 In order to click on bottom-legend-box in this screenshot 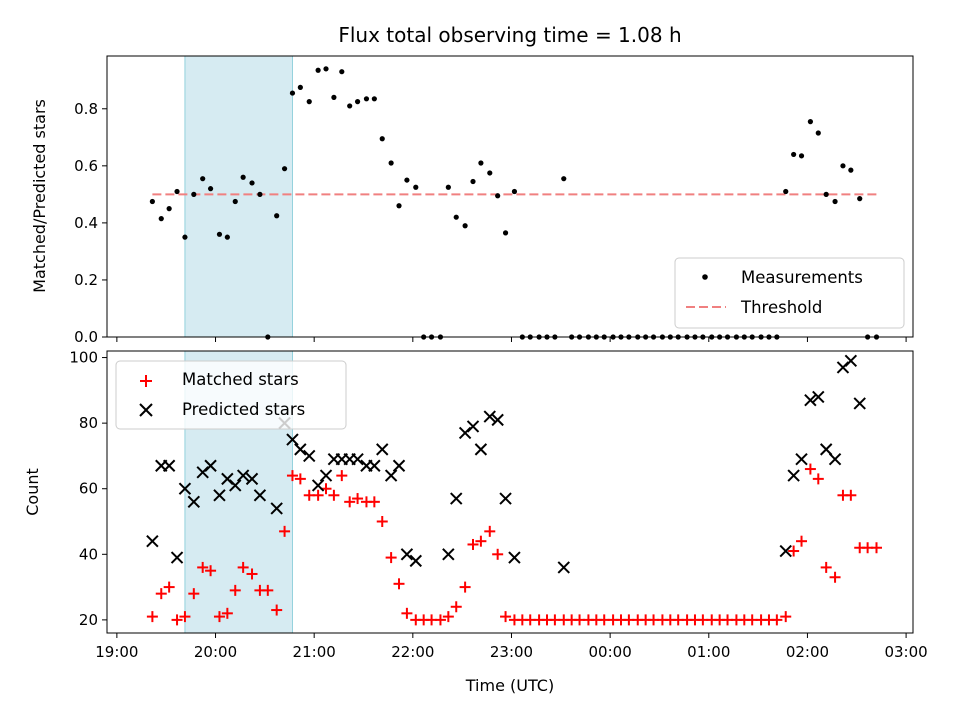, I will do `click(231, 395)`.